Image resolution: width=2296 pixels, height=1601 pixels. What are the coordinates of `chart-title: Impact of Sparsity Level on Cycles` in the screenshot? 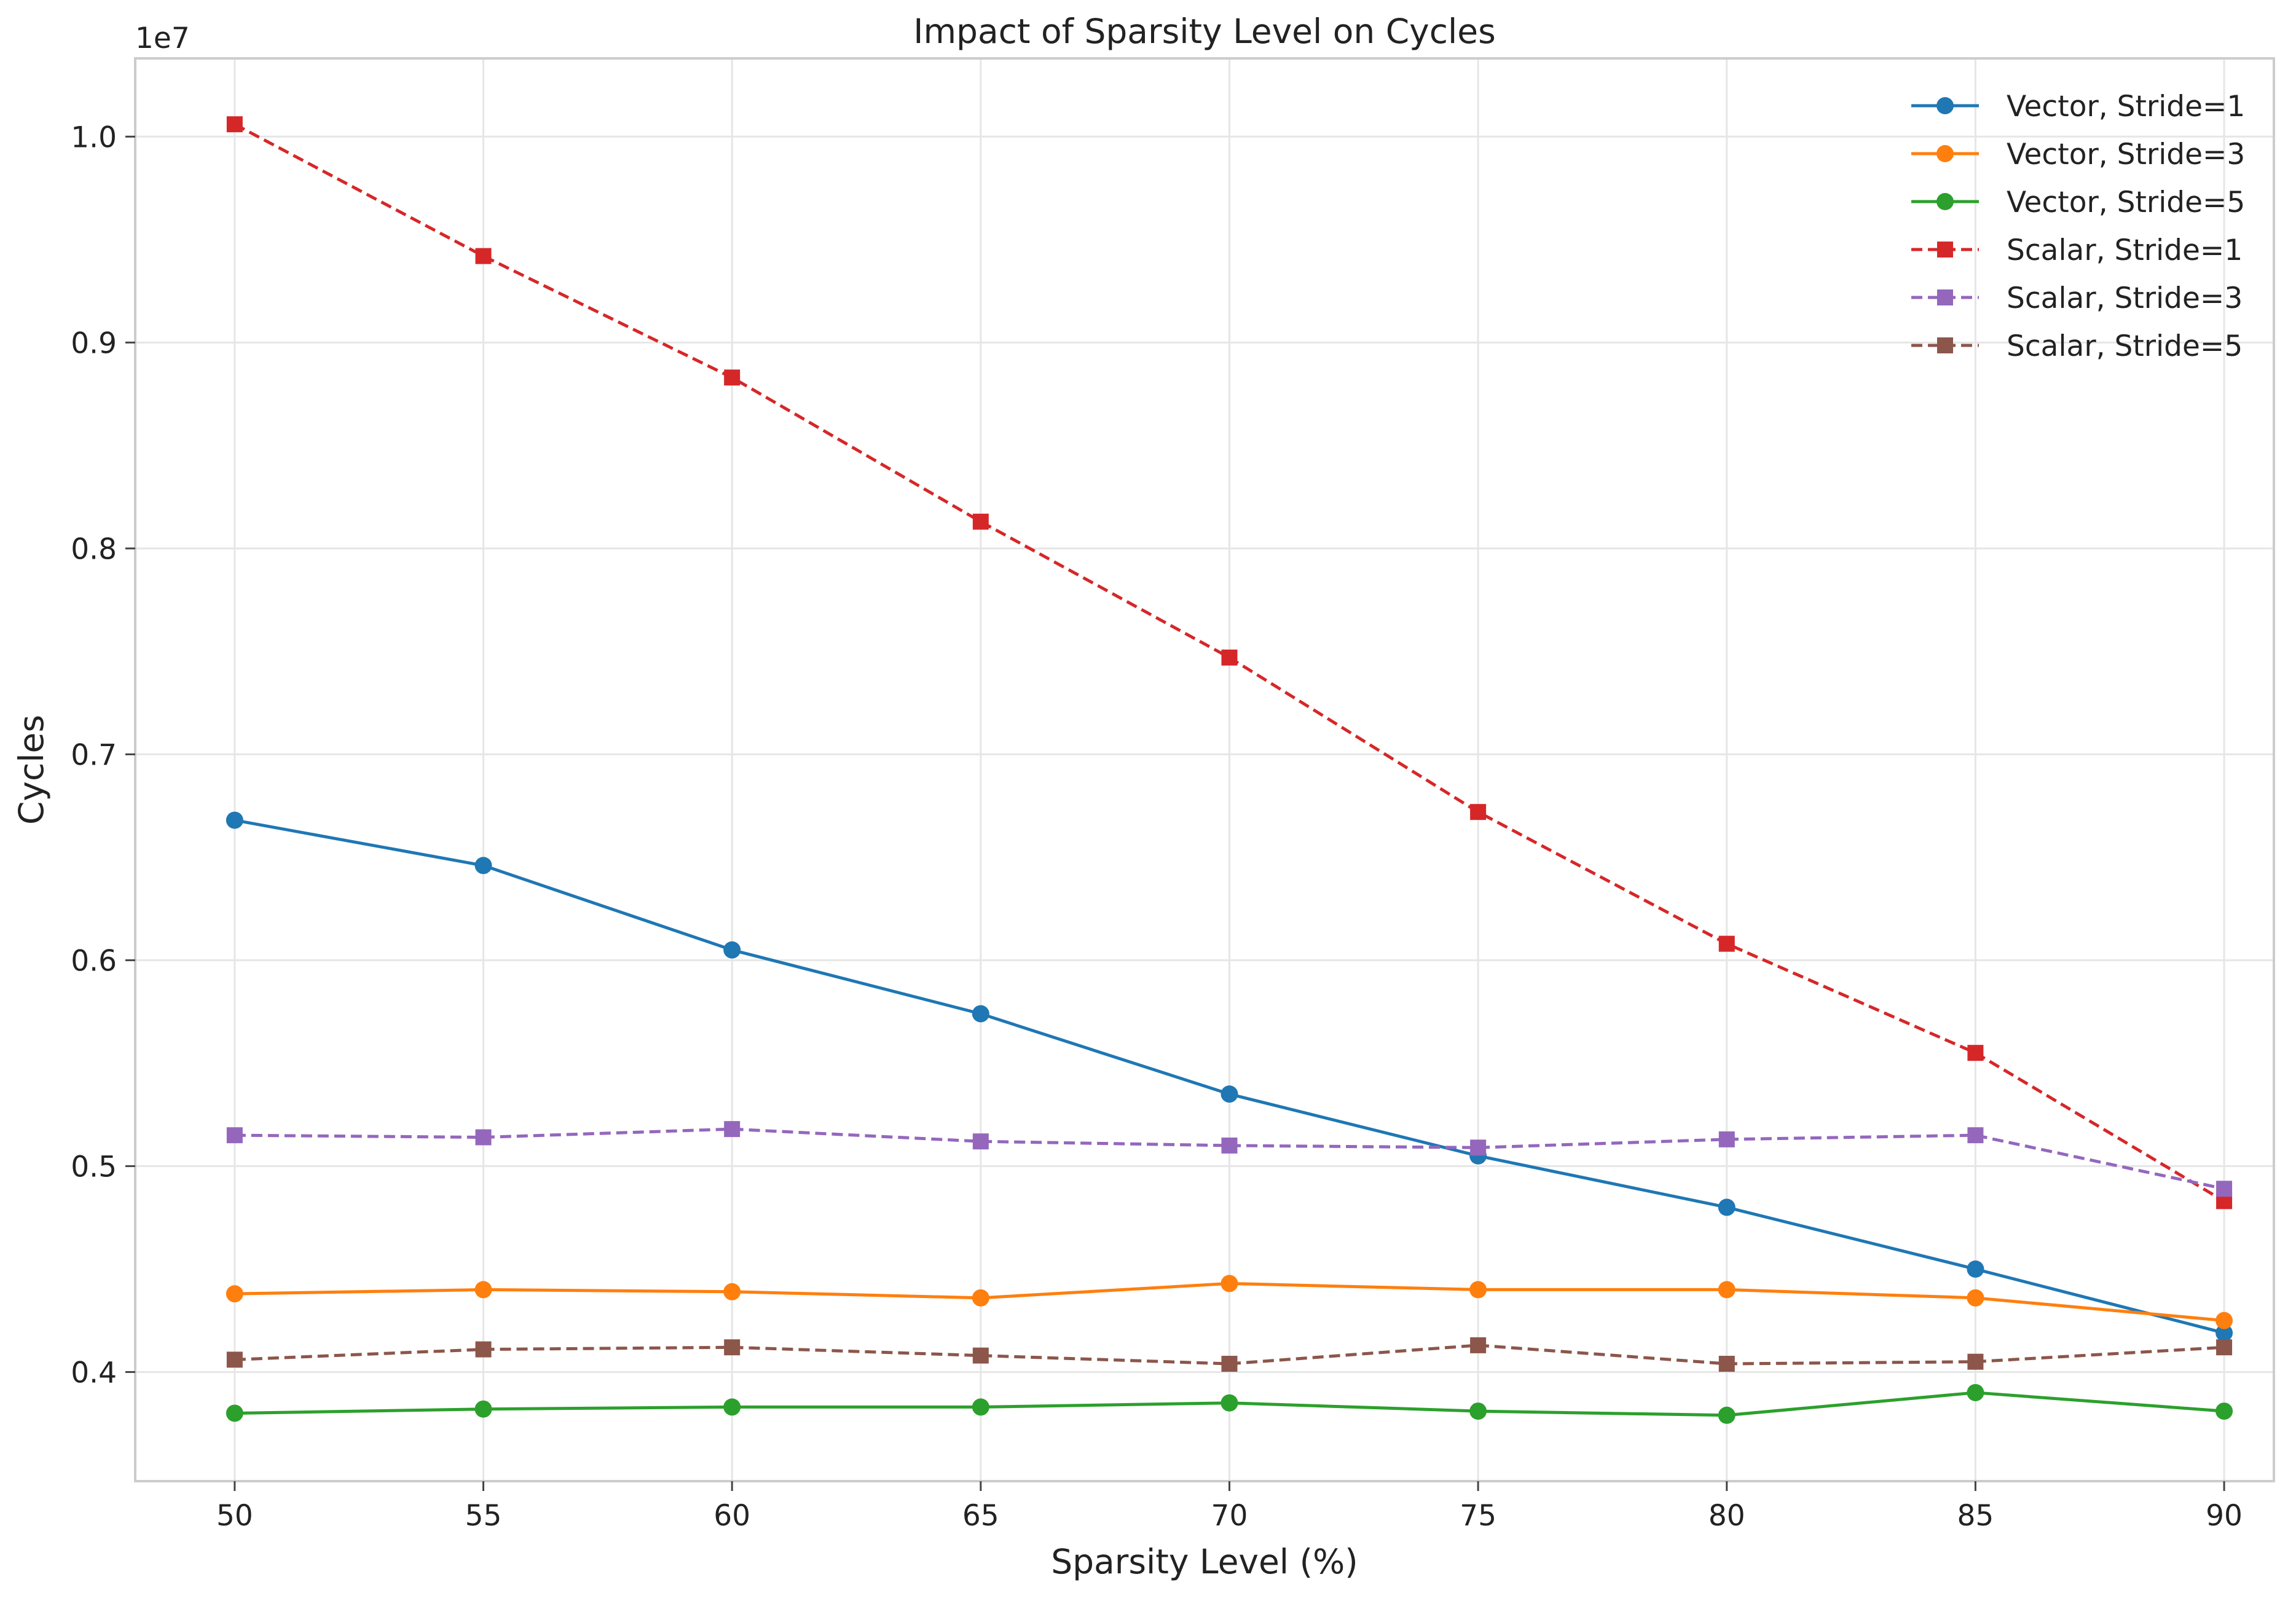 It's located at (1204, 32).